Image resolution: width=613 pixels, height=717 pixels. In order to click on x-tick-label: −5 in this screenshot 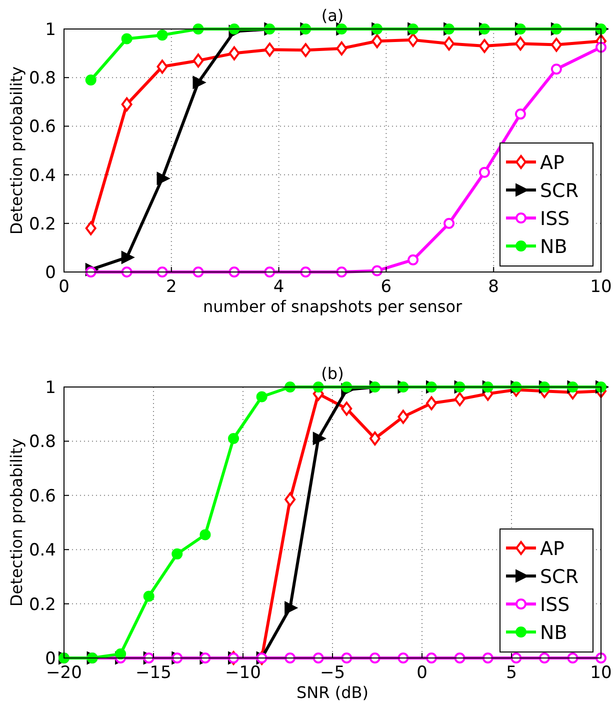, I will do `click(333, 673)`.